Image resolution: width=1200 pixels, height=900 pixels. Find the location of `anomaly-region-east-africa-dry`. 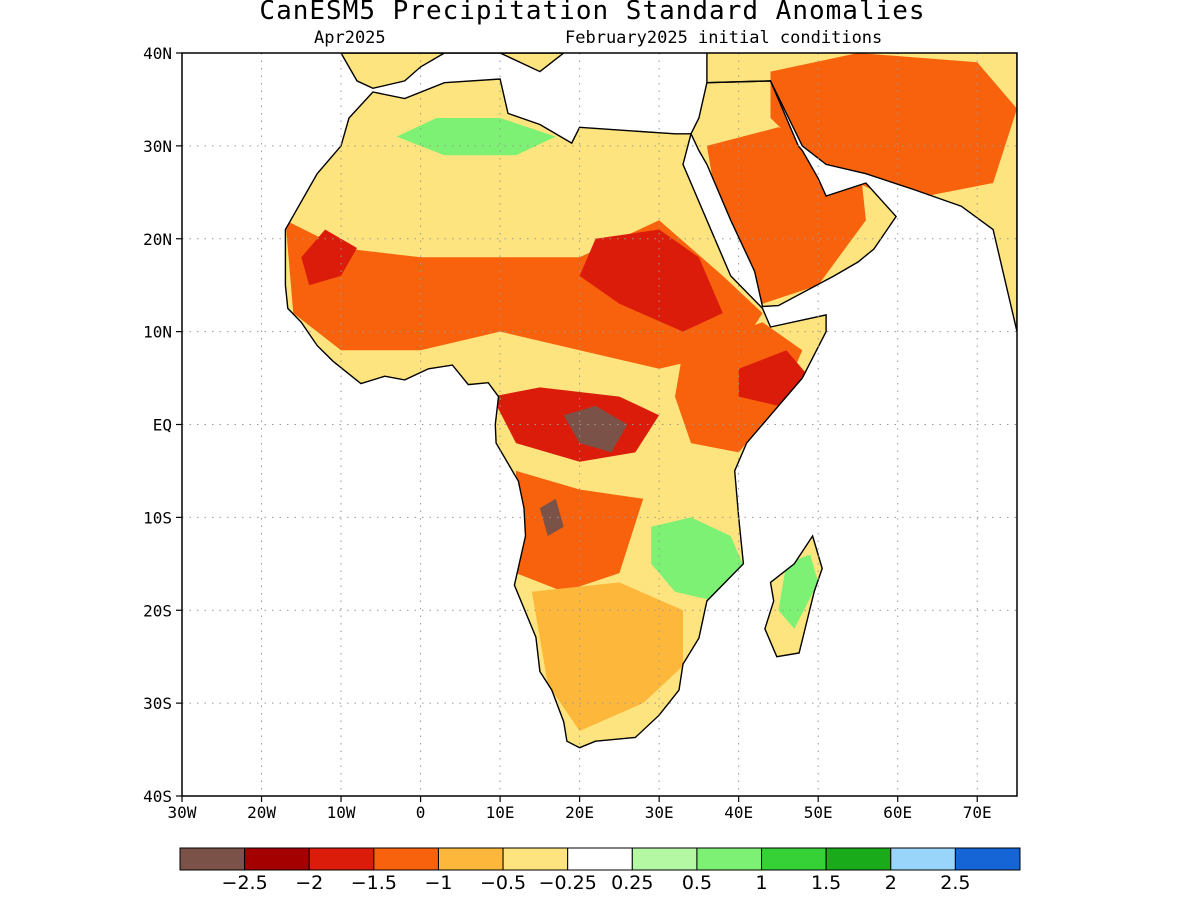

anomaly-region-east-africa-dry is located at coordinates (739, 387).